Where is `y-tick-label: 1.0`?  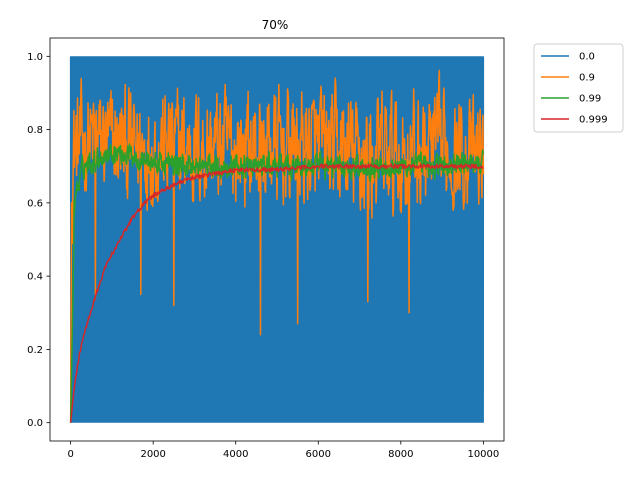 y-tick-label: 1.0 is located at coordinates (35, 57).